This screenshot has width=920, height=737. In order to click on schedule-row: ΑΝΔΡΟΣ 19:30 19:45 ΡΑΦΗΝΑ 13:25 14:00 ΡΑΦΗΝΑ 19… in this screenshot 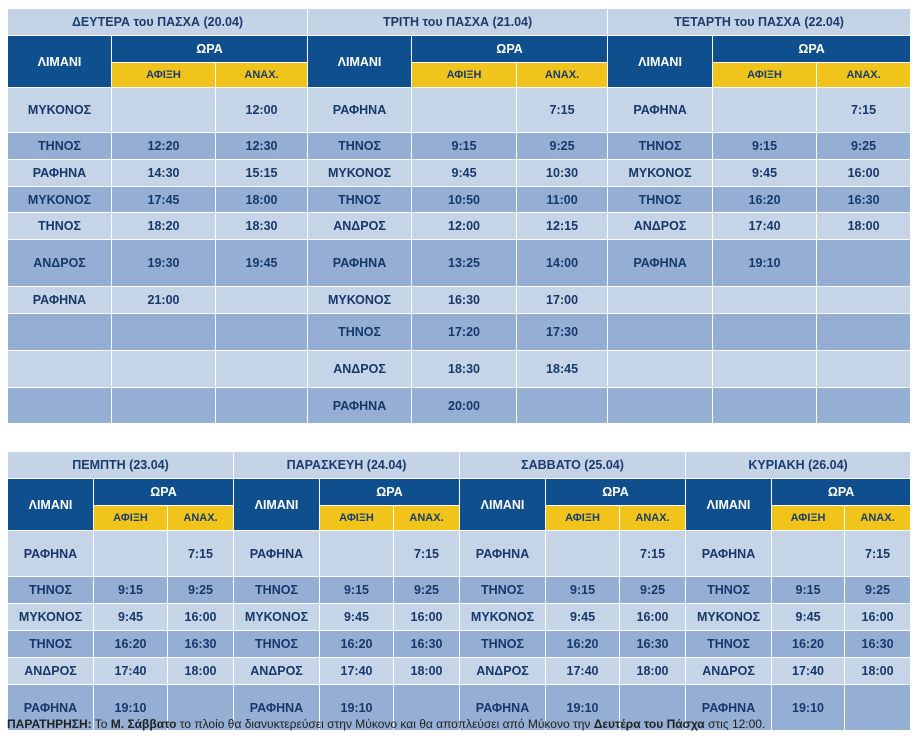, I will do `click(459, 263)`.